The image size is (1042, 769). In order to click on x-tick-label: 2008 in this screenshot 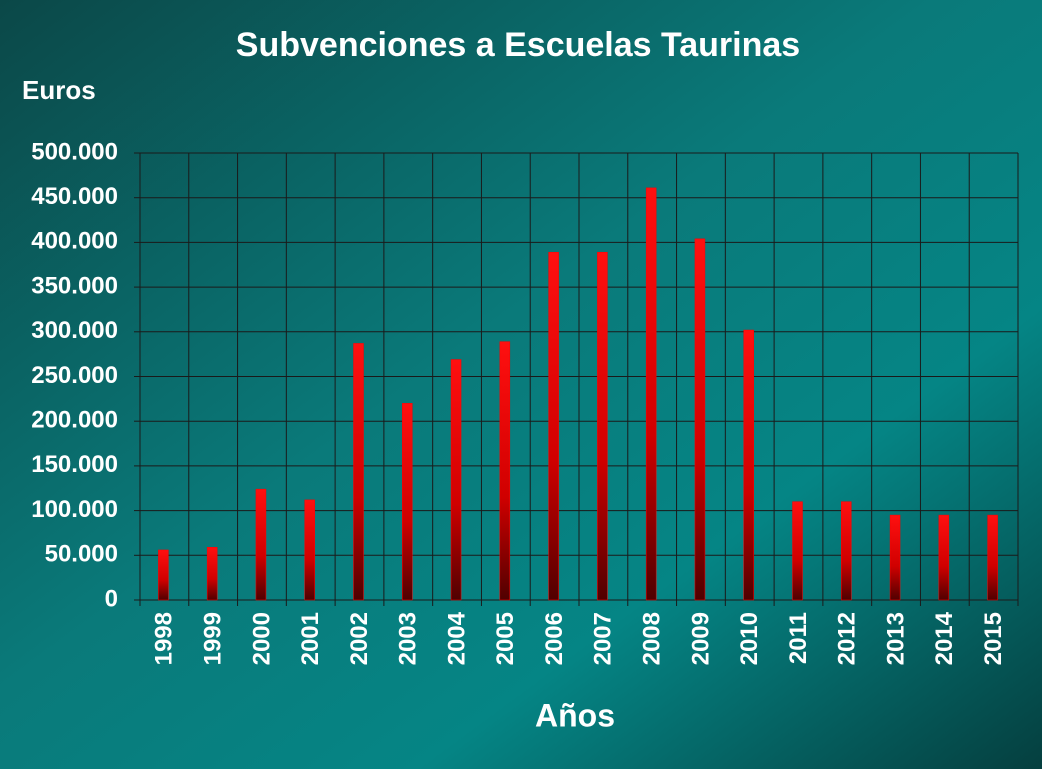, I will do `click(652, 638)`.